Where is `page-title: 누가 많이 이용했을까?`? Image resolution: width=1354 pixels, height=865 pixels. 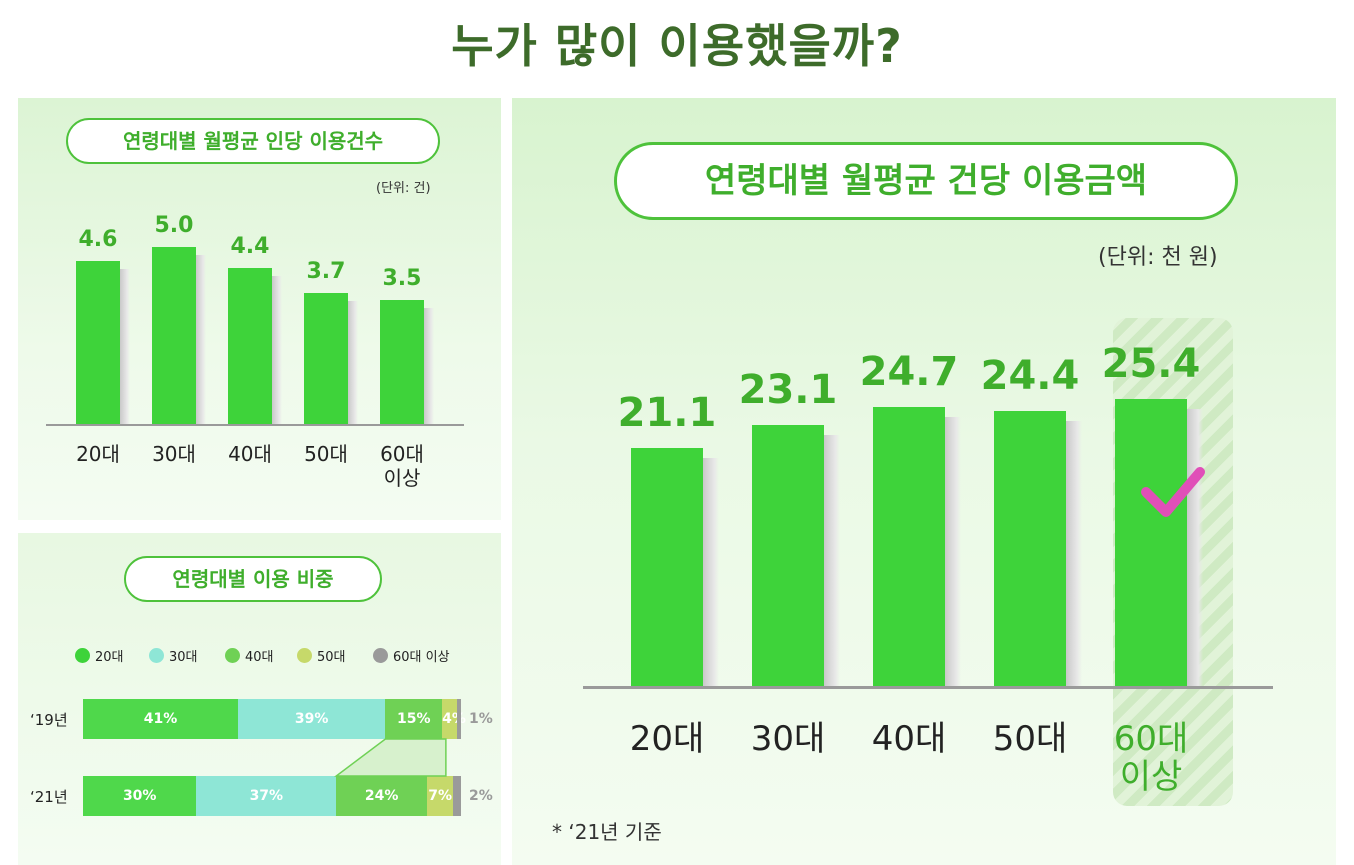 page-title: 누가 많이 이용했을까? is located at coordinates (677, 46).